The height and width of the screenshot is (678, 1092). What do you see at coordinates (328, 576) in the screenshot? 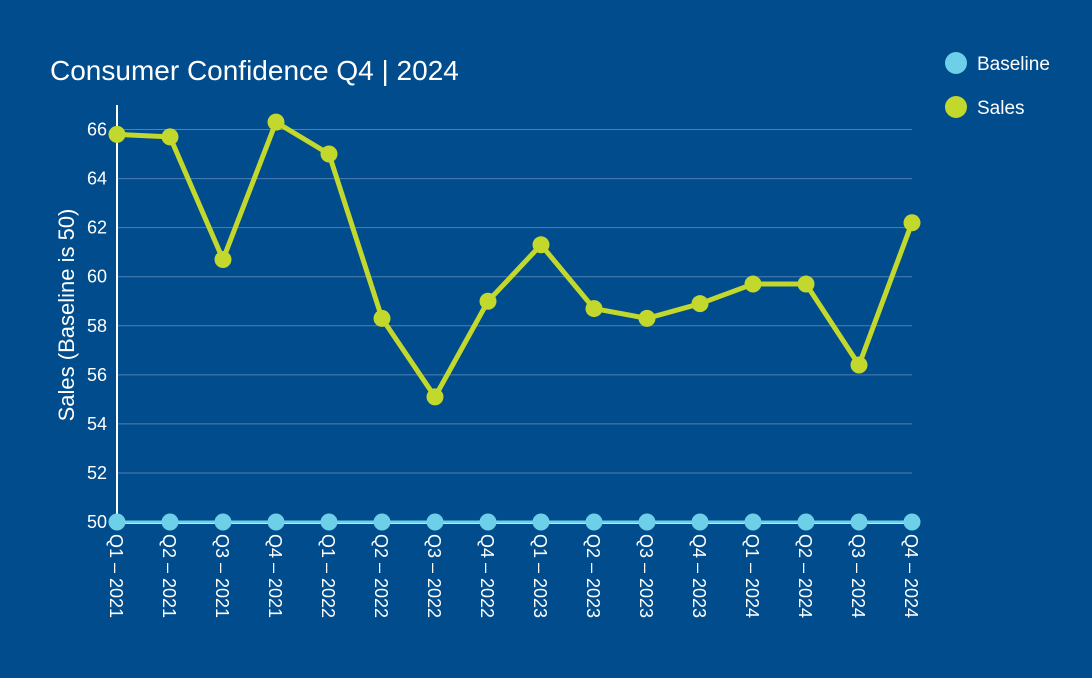
I see `x-tick-label: Q1 – 2022` at bounding box center [328, 576].